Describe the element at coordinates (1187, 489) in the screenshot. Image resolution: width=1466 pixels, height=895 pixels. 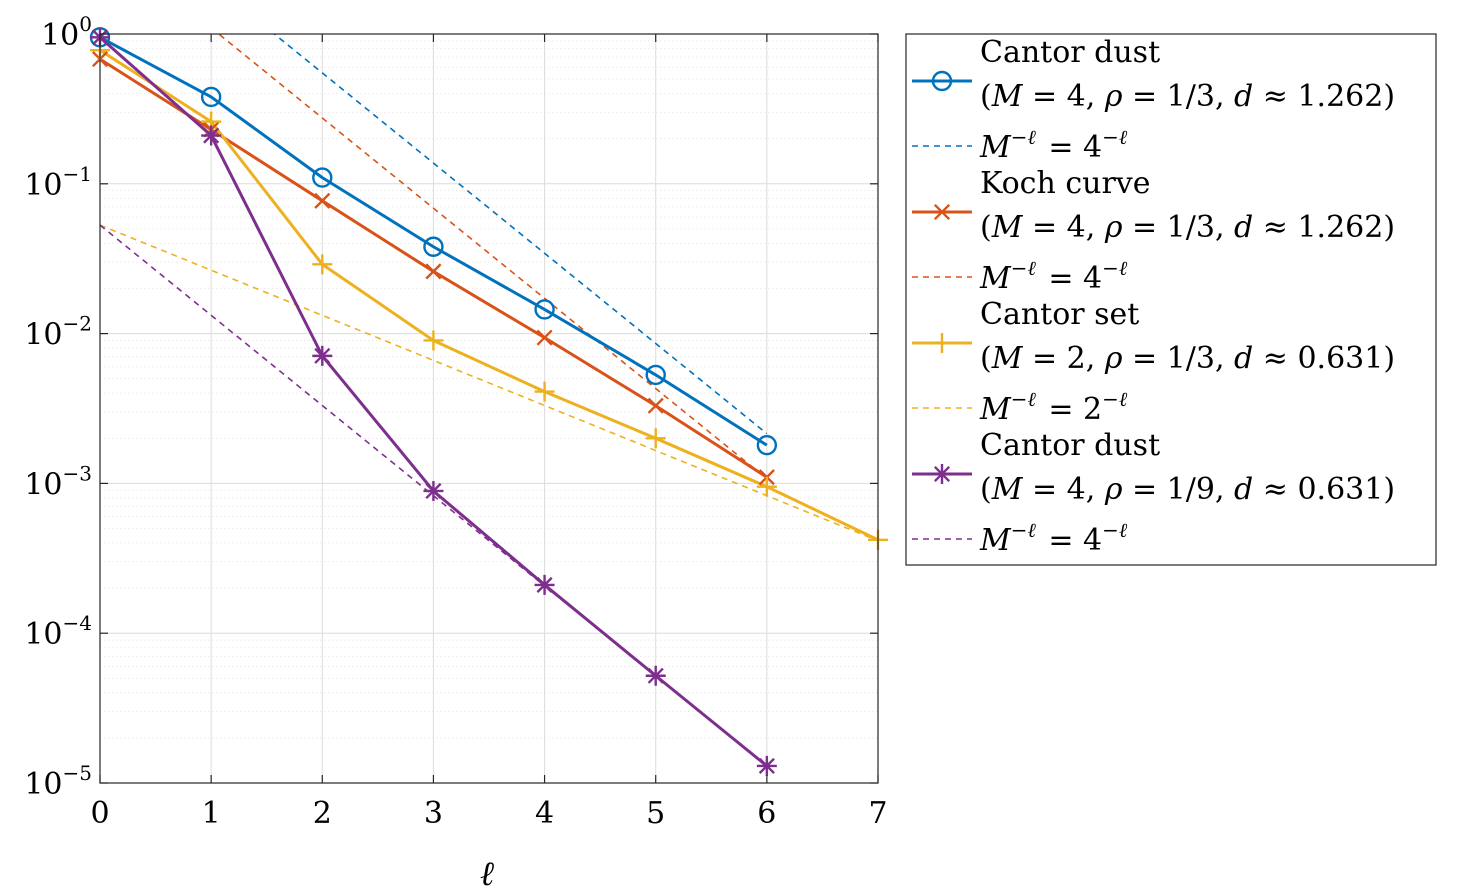
I see `legend-series-params: (M = 4, ρ = 1/9, d ≈ 0.631)` at that location.